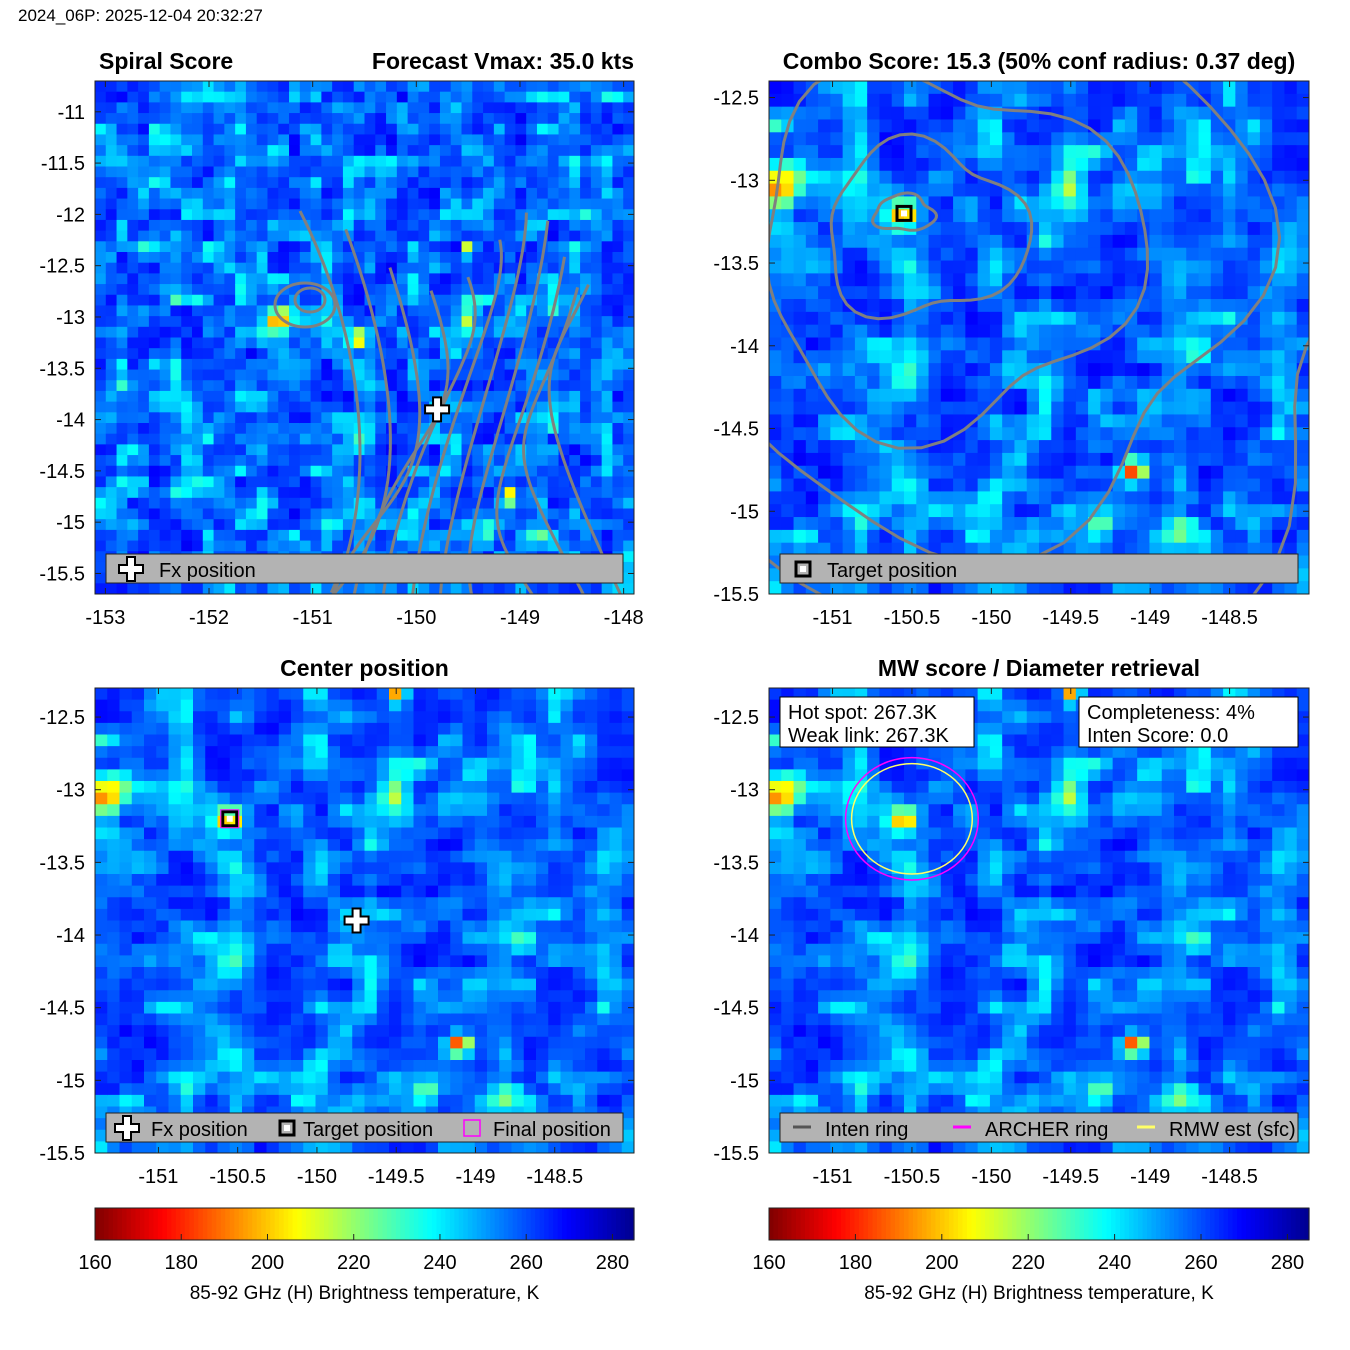  I want to click on center-legend: Fx position Target position Final position, so click(364, 1127).